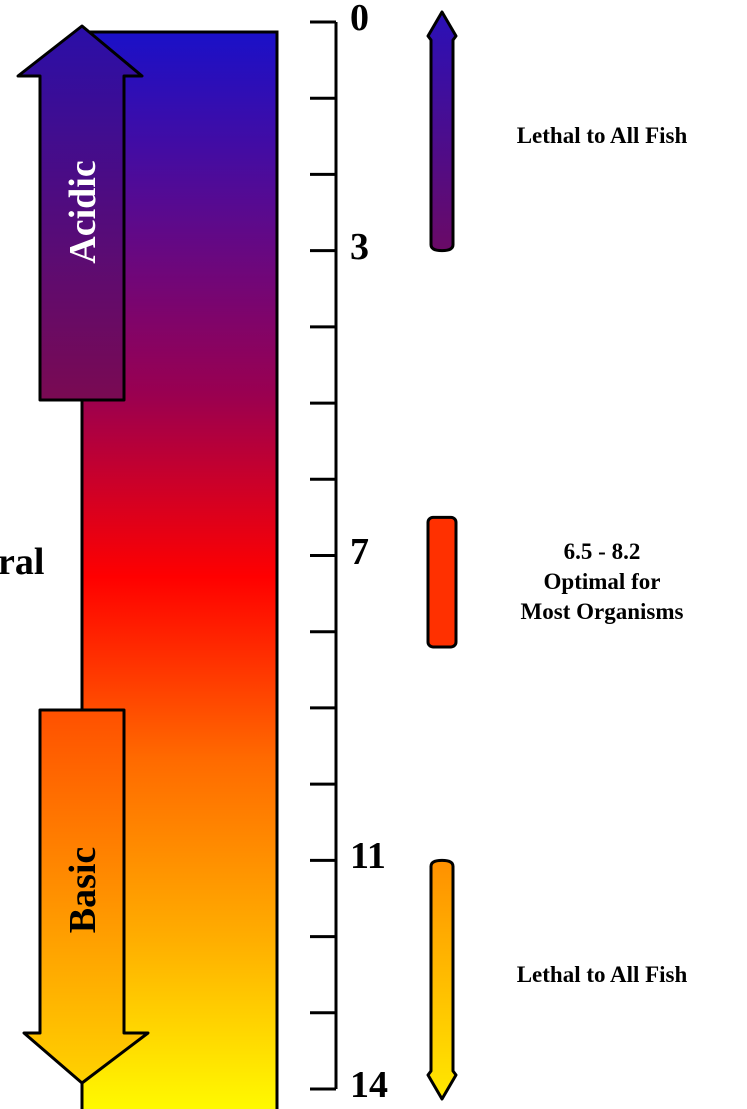 This screenshot has height=1109, width=747. What do you see at coordinates (359, 246) in the screenshot?
I see `tick-label: 3` at bounding box center [359, 246].